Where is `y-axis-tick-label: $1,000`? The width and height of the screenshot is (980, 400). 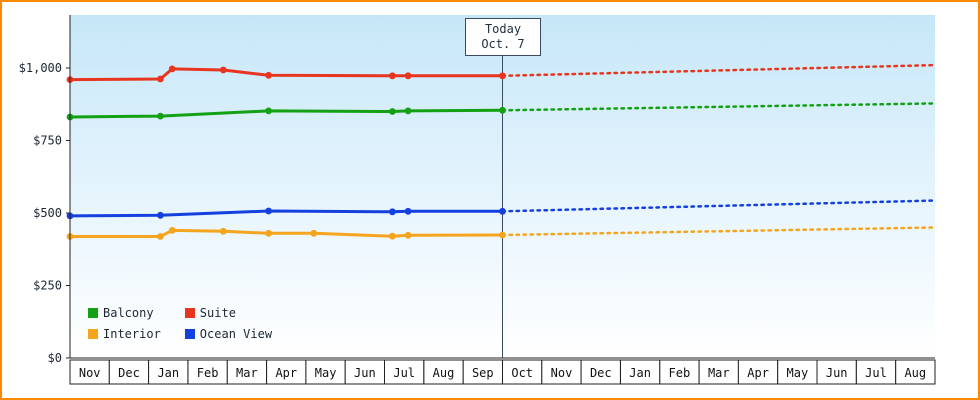 y-axis-tick-label: $1,000 is located at coordinates (40, 68).